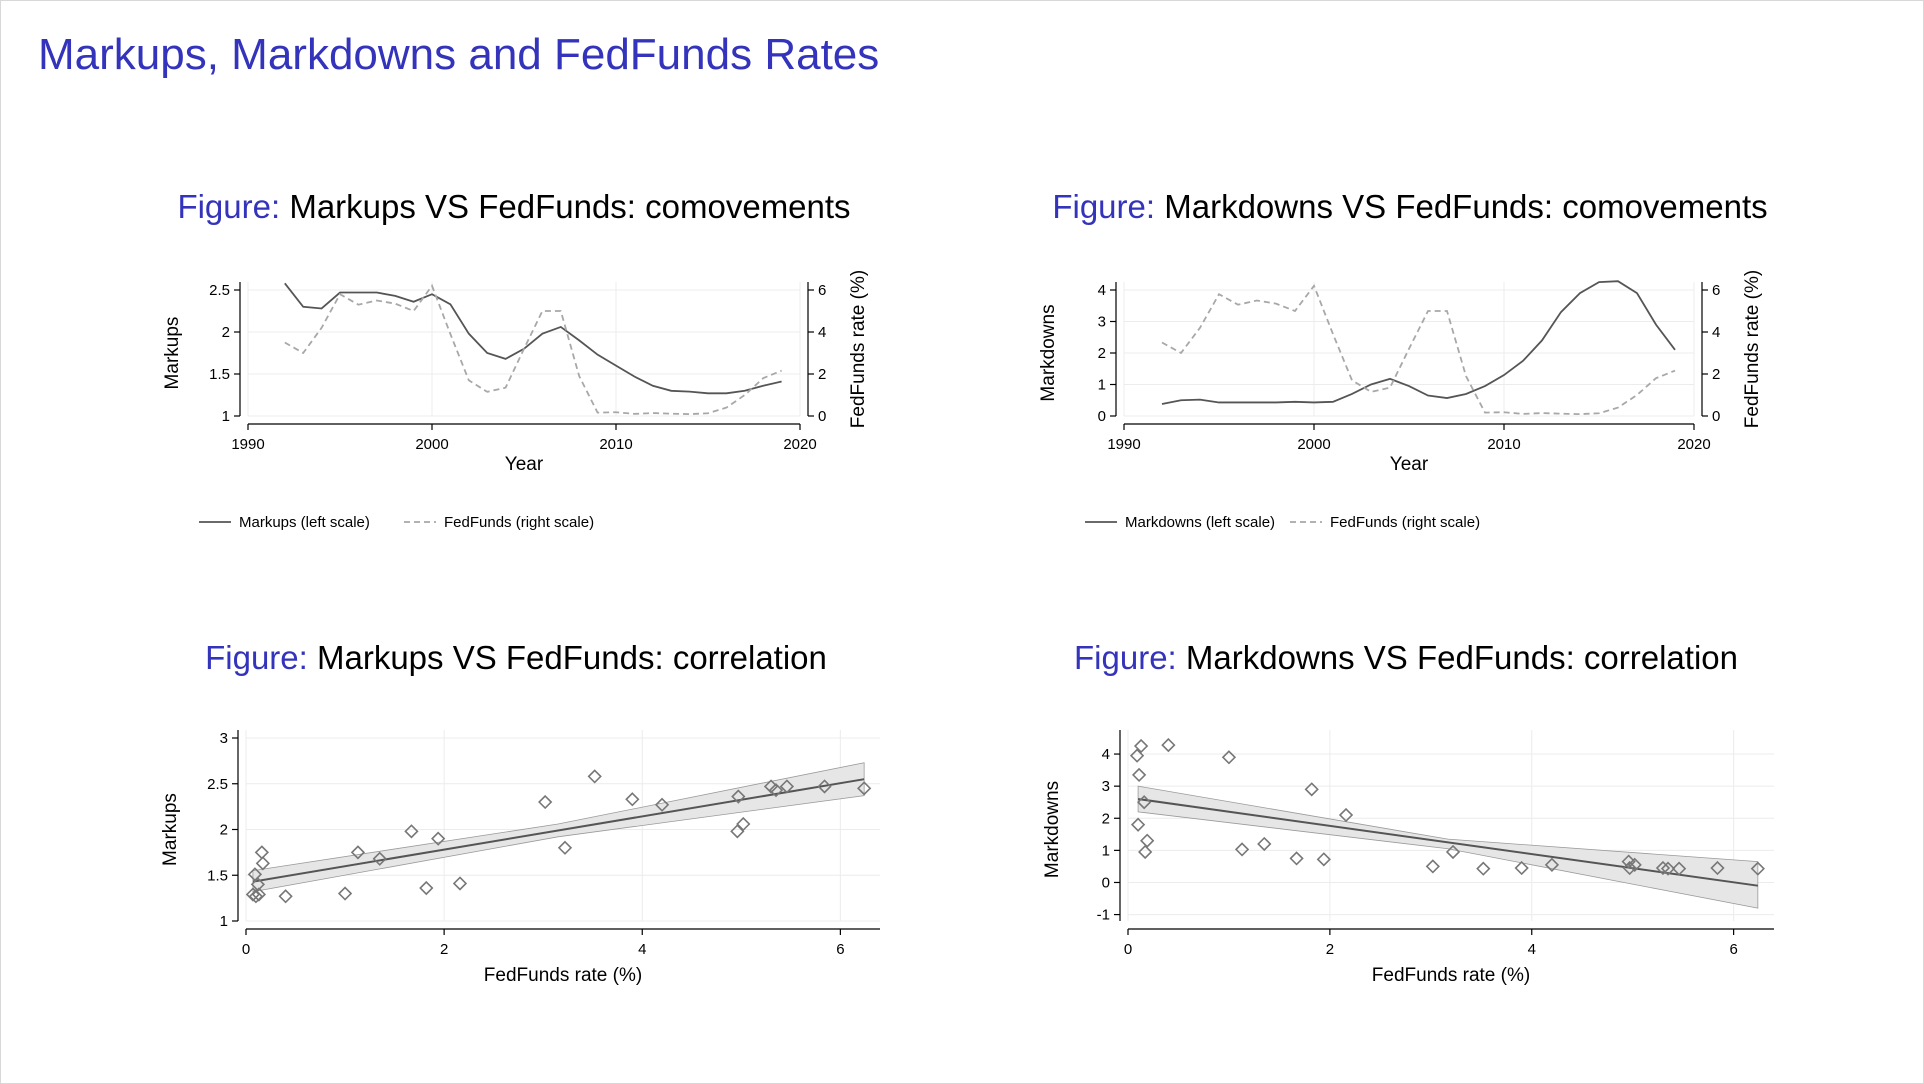  I want to click on figure-title-markups-correlation: Figure: Markups VS FedFunds: correlation, so click(516, 658).